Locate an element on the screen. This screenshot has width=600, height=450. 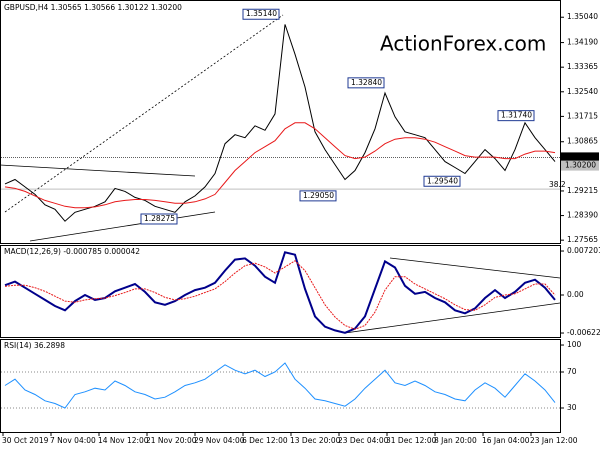
x-tick-label: 13 Dec 20:00 is located at coordinates (315, 440).